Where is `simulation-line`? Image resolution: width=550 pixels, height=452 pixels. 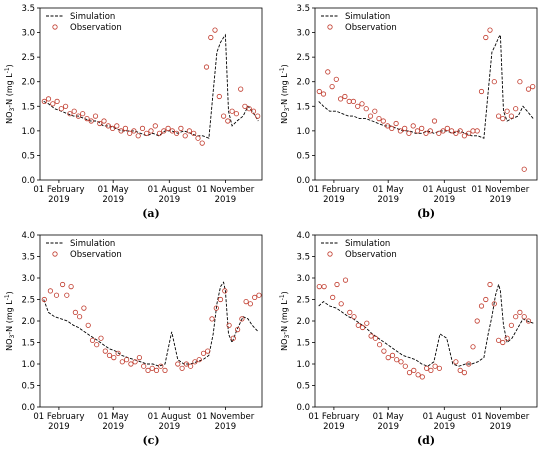 simulation-line is located at coordinates (426, 324).